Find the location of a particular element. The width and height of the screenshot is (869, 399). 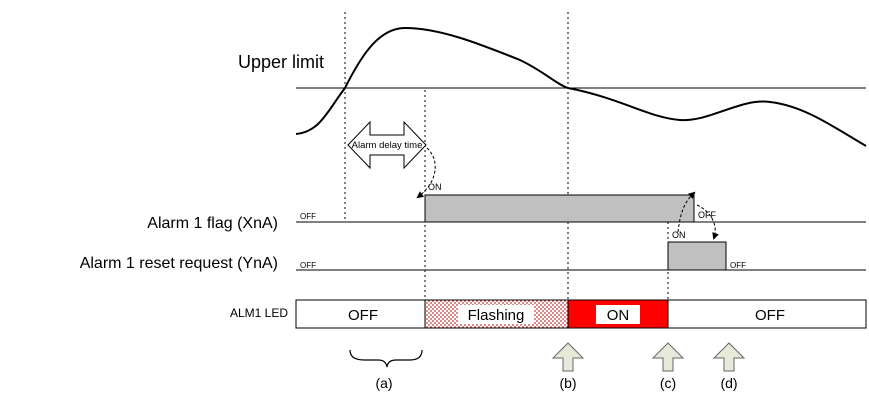

brace-a is located at coordinates (386, 358).